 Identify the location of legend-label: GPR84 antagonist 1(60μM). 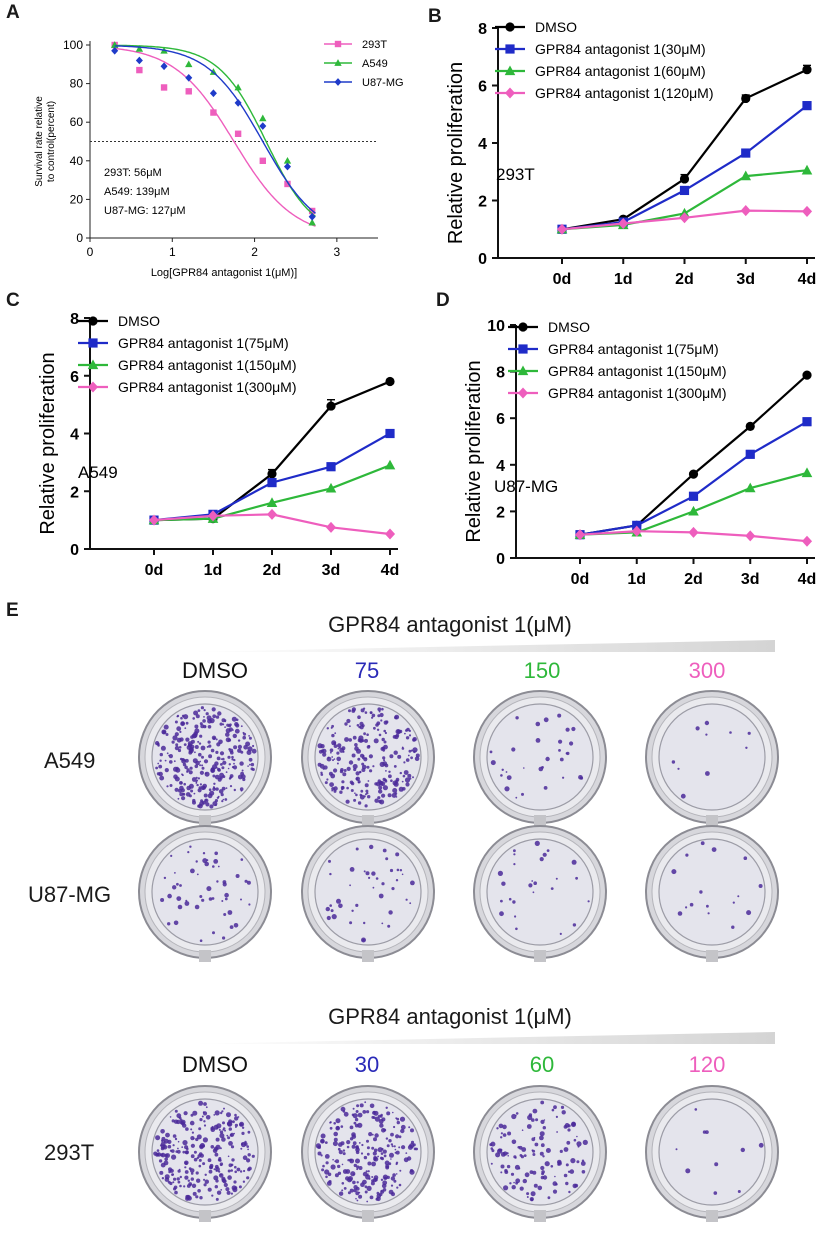
(620, 71).